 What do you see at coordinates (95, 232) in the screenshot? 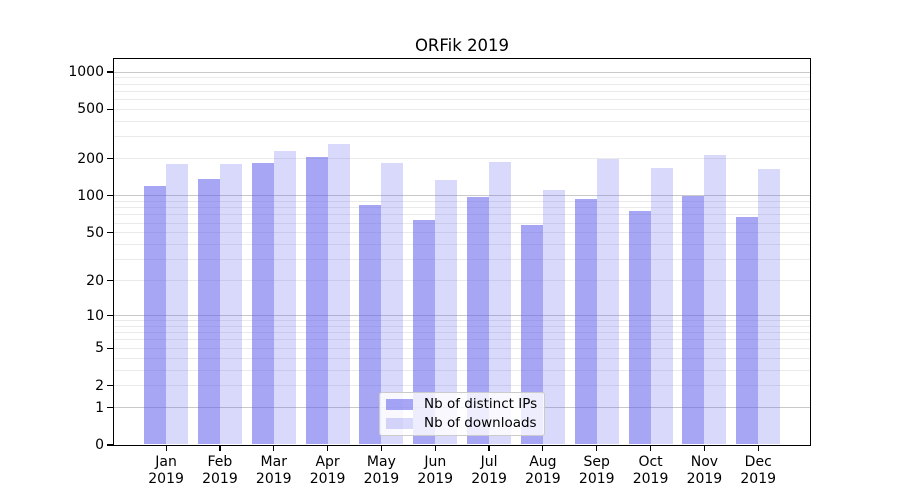
I see `y-tick-label: 50` at bounding box center [95, 232].